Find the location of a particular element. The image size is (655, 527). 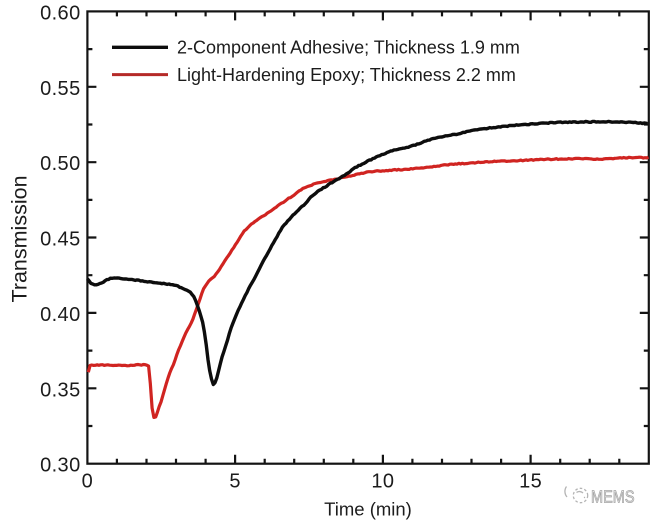

svg-text: 0.50 is located at coordinates (60, 164).